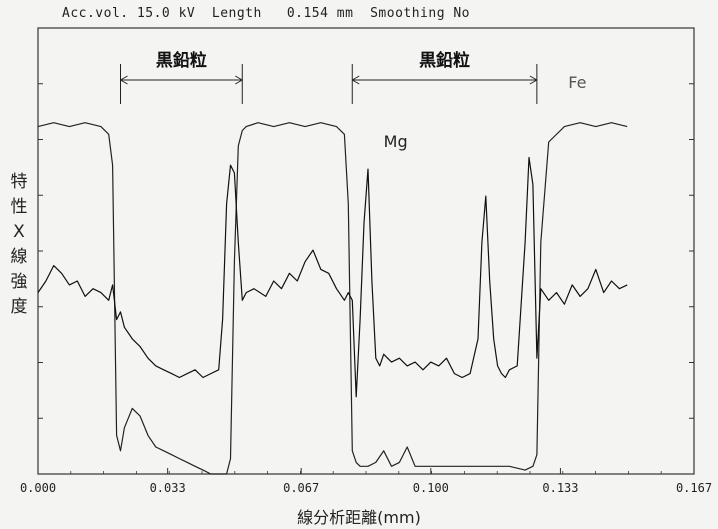 The width and height of the screenshot is (718, 529). What do you see at coordinates (168, 488) in the screenshot?
I see `x-tick-label: 0.033` at bounding box center [168, 488].